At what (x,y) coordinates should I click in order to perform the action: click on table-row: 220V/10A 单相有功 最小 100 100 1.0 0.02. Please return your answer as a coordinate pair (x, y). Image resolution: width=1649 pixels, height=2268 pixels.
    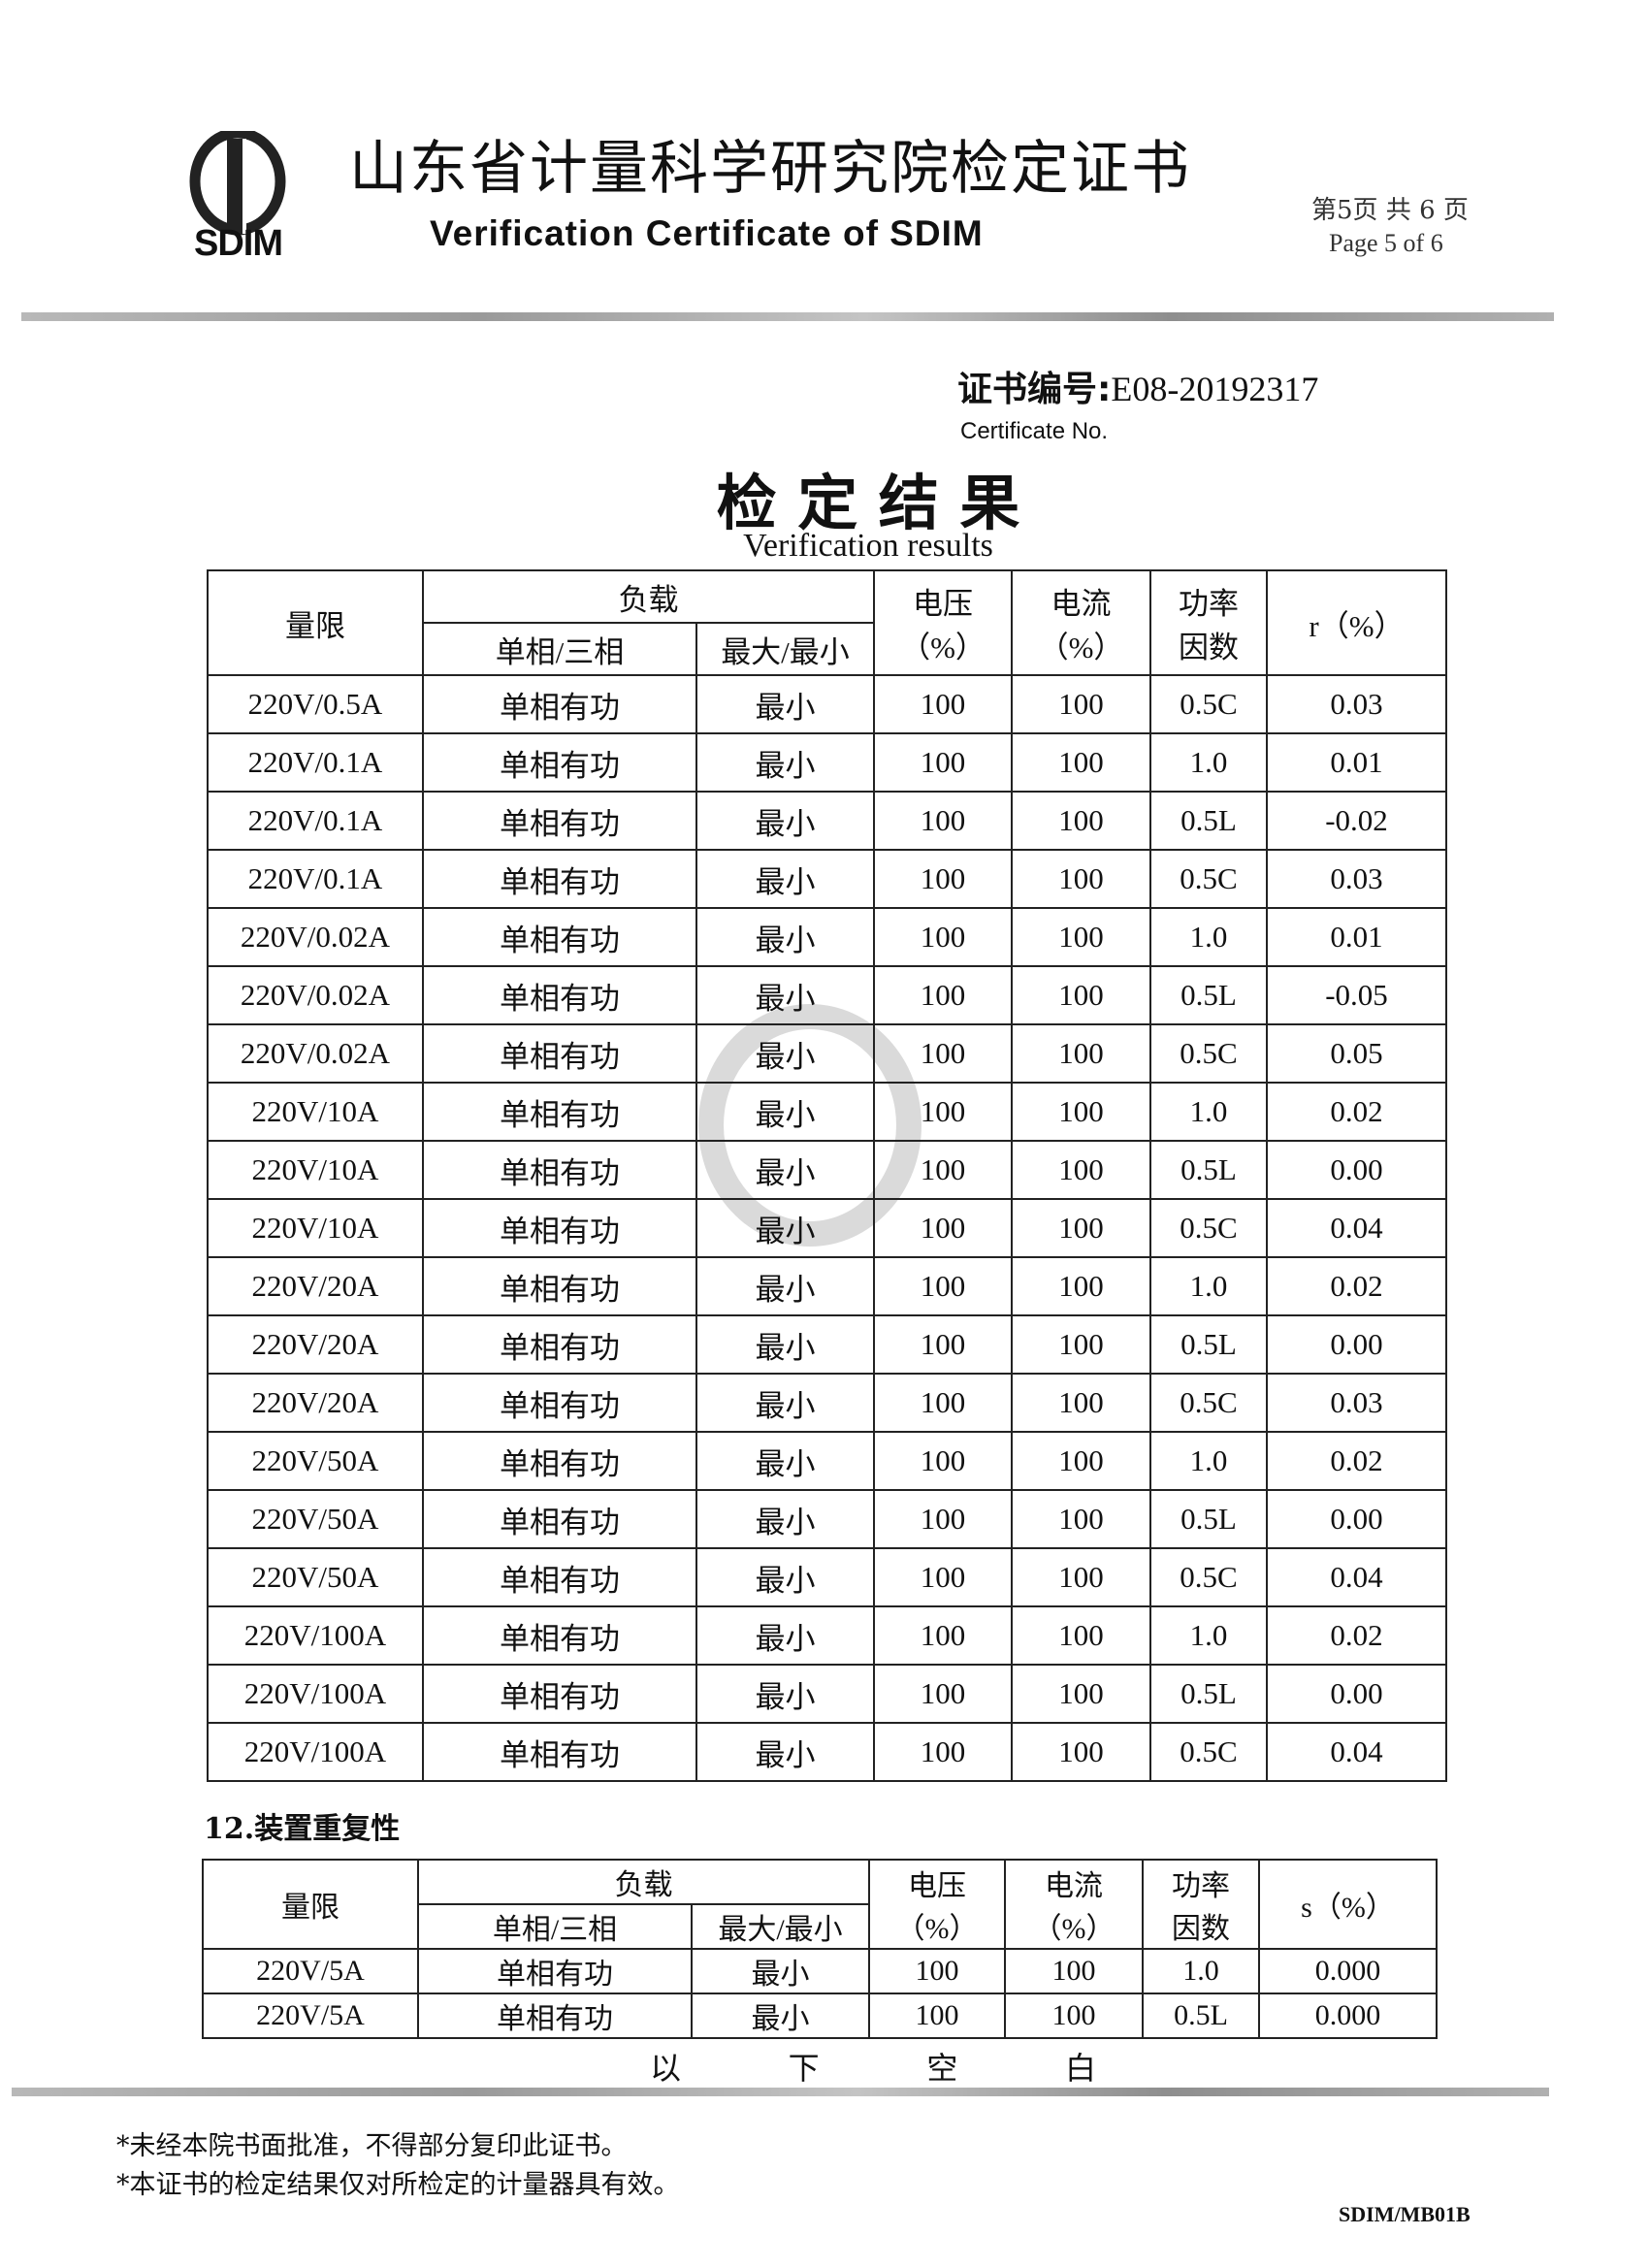
    Looking at the image, I should click on (827, 1112).